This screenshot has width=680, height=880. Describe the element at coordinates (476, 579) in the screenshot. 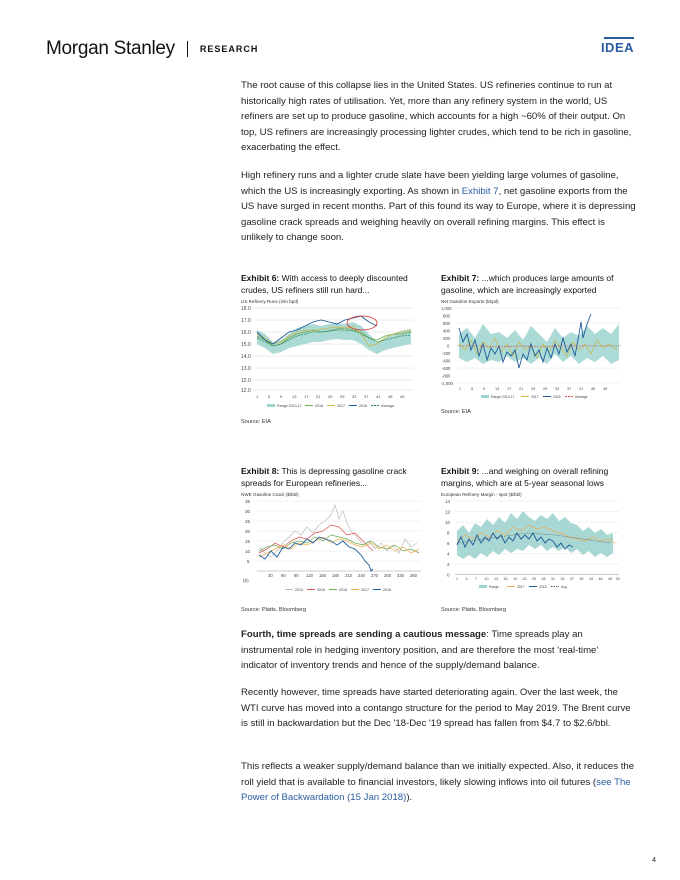

I see `x-tick-label: 7` at that location.